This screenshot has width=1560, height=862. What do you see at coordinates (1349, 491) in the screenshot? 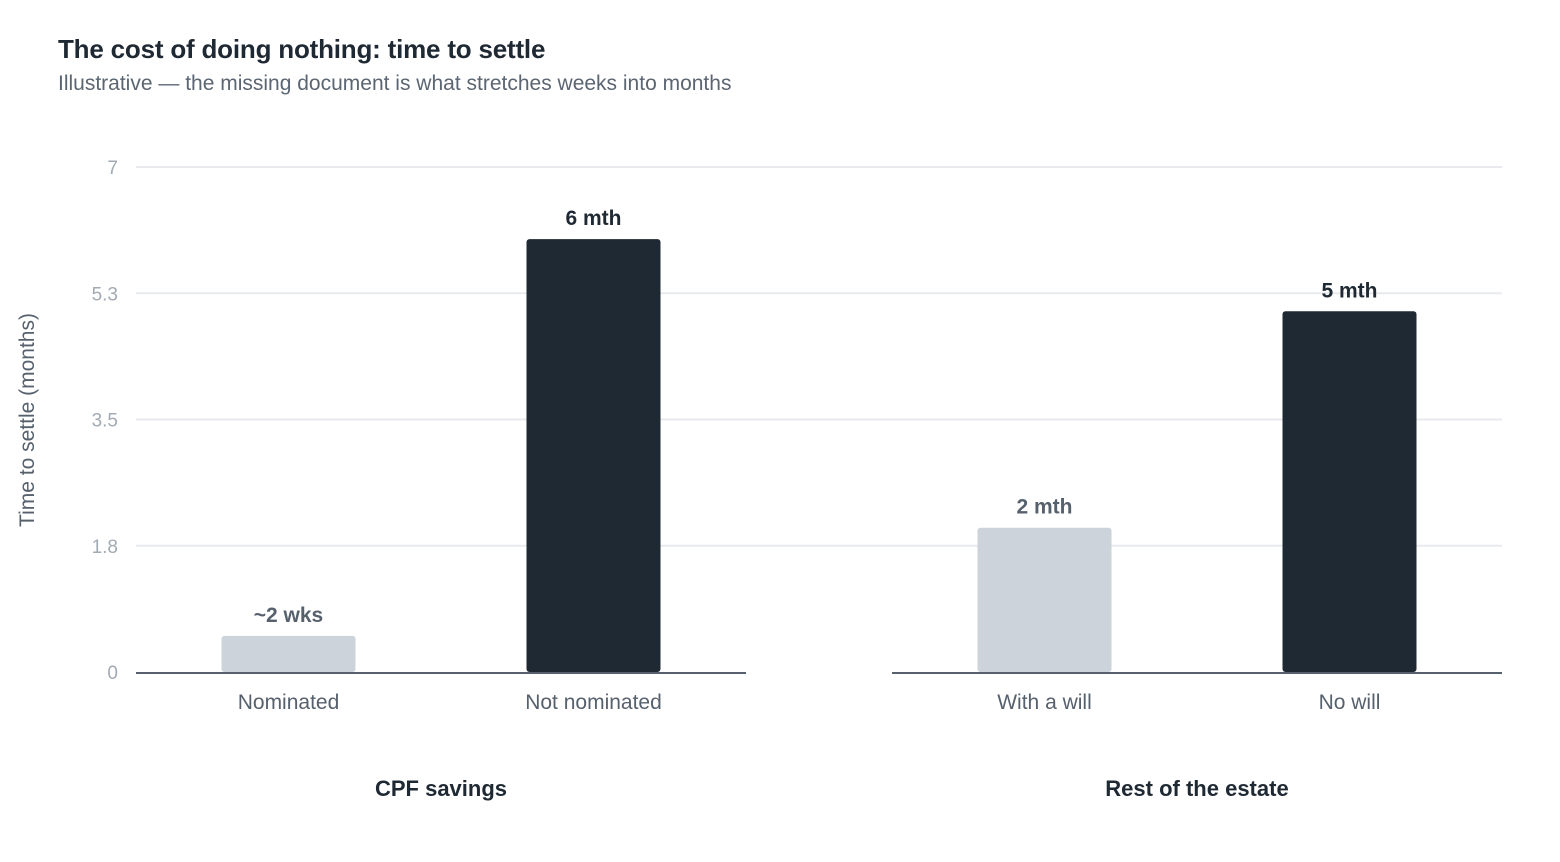
I see `bar-no-will` at bounding box center [1349, 491].